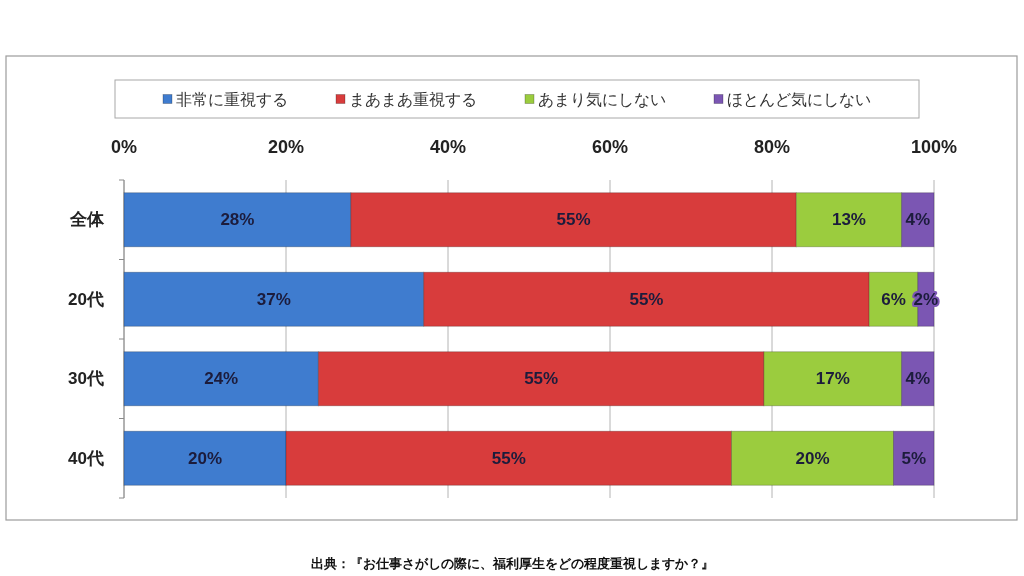 Image resolution: width=1024 pixels, height=576 pixels. Describe the element at coordinates (595, 99) in the screenshot. I see `legend-item: あまり気にしない` at that location.